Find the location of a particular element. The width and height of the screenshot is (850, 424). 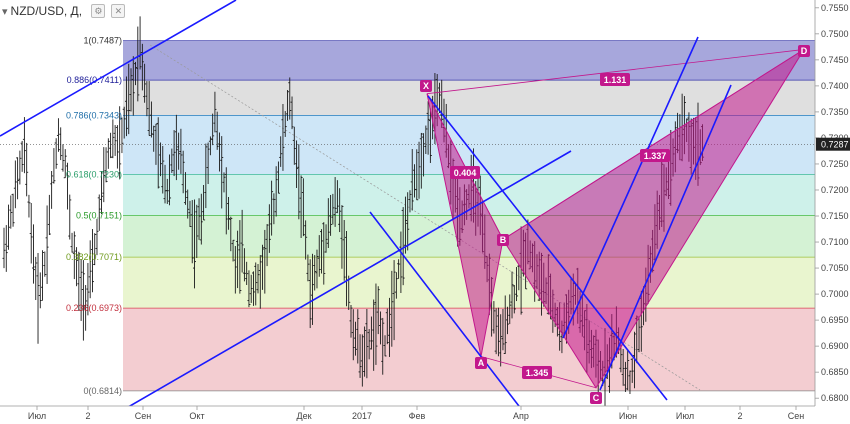

price-tick-label: 0.7200 is located at coordinates (835, 190).